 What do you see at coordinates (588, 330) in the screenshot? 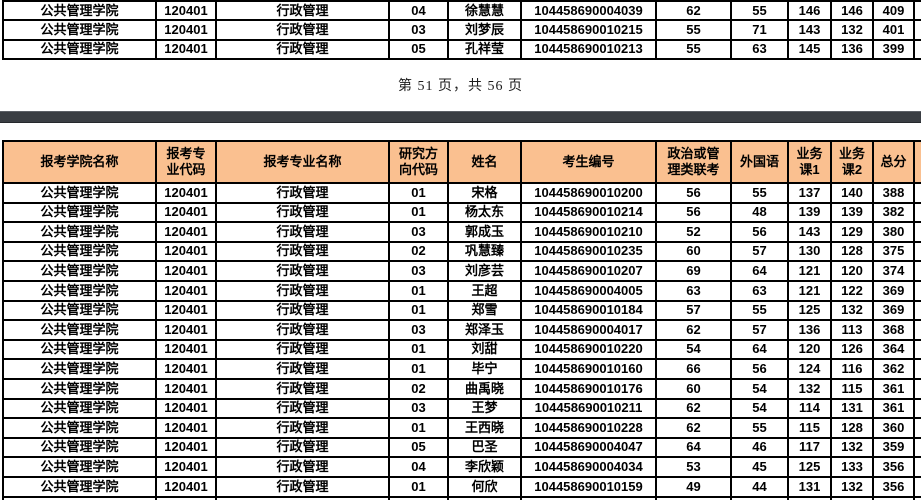
I see `score-cell: 104458690004017` at bounding box center [588, 330].